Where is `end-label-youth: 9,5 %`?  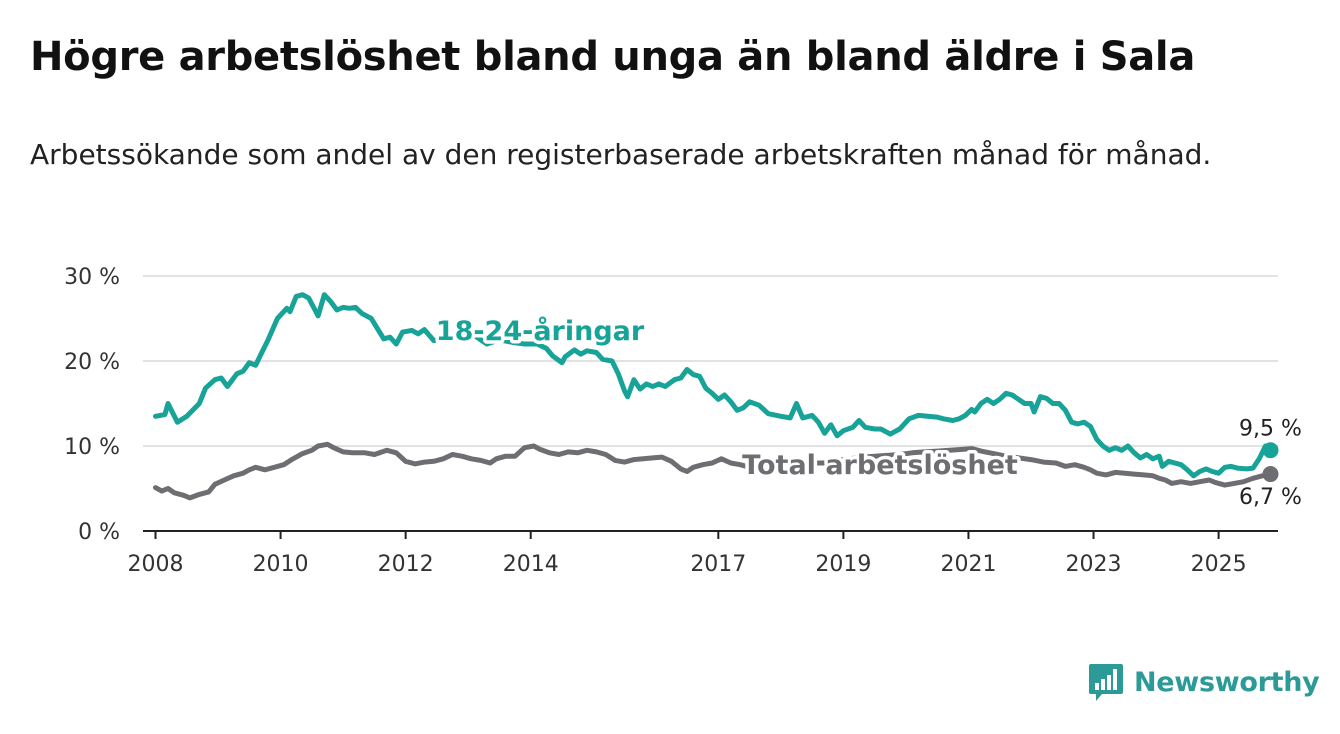
end-label-youth: 9,5 % is located at coordinates (1270, 428).